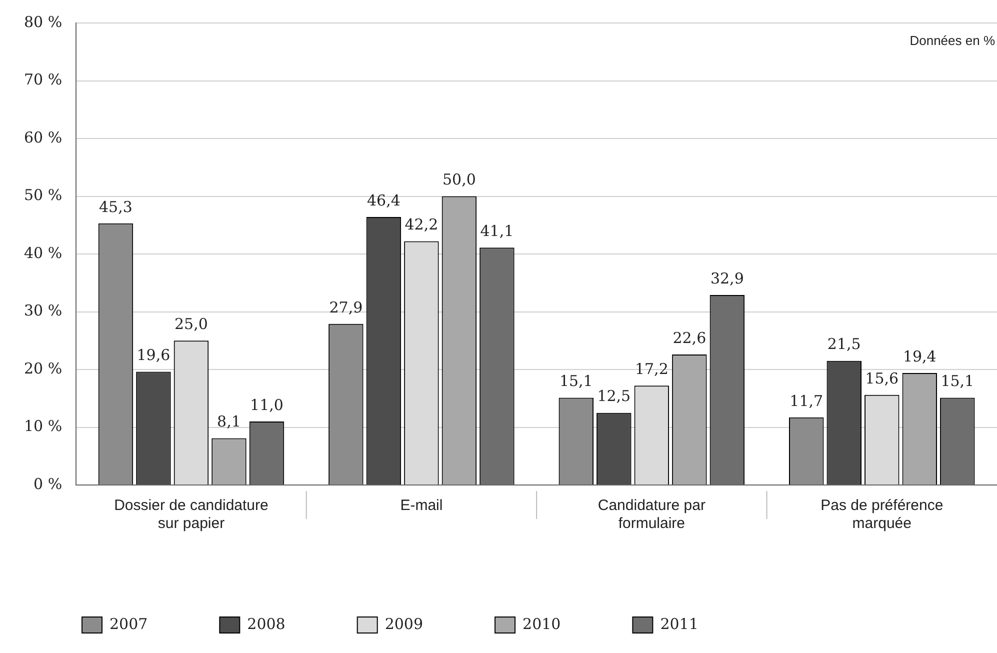 This screenshot has height=653, width=997. What do you see at coordinates (497, 231) in the screenshot?
I see `data-label: 41,1` at bounding box center [497, 231].